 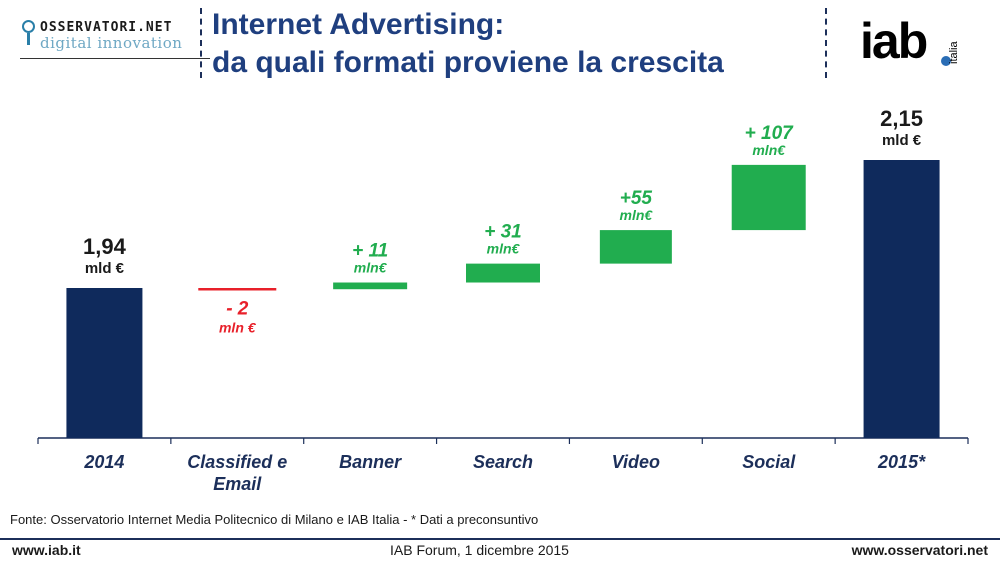 What do you see at coordinates (826, 43) in the screenshot?
I see `header-divider-right` at bounding box center [826, 43].